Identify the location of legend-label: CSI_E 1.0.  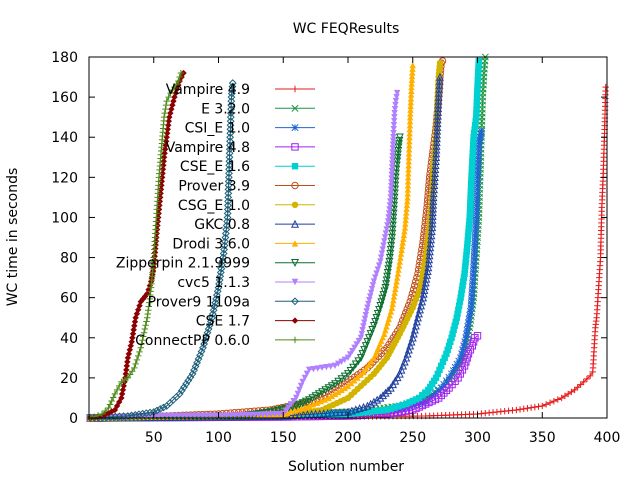
(217, 129).